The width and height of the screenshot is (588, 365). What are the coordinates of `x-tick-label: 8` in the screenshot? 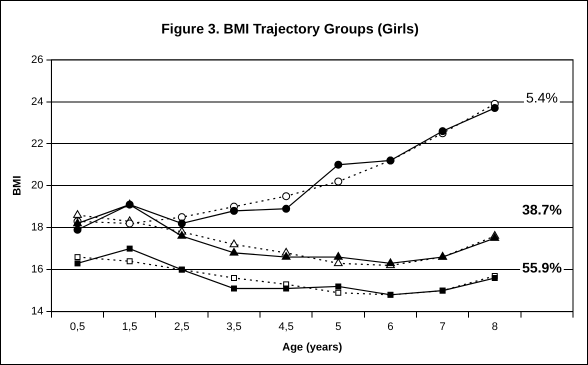 It's located at (495, 327).